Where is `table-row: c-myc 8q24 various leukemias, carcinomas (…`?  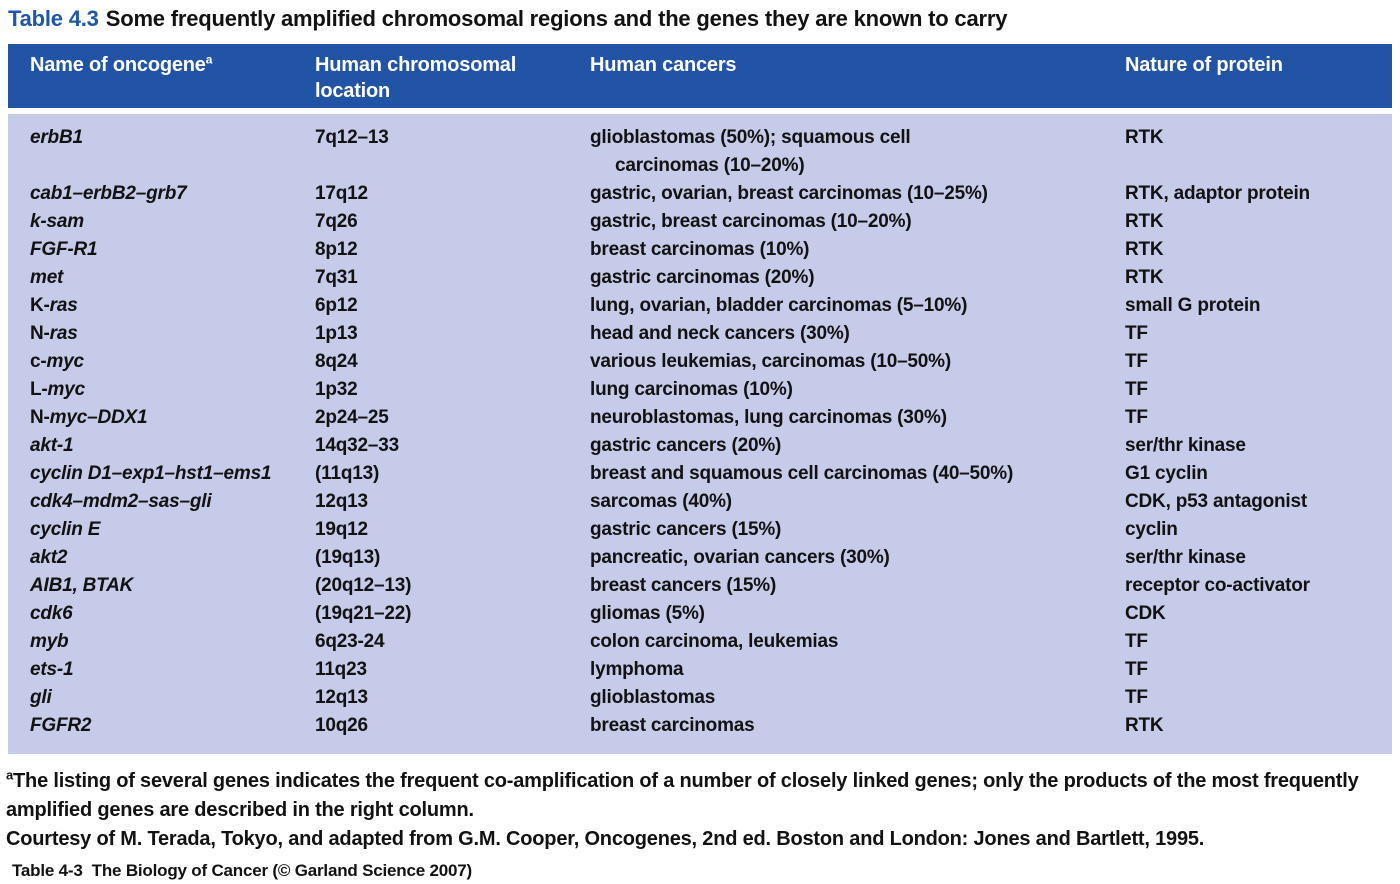
table-row: c-myc 8q24 various leukemias, carcinomas (… is located at coordinates (711, 362).